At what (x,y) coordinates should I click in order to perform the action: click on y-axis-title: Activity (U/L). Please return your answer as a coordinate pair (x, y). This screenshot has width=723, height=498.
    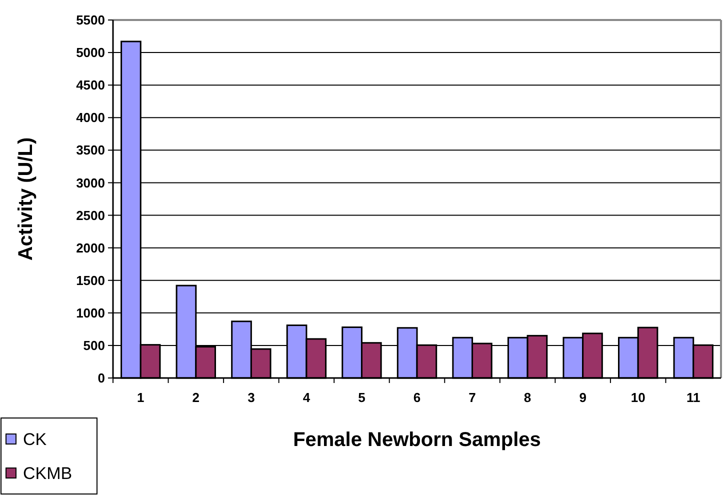
    Looking at the image, I should click on (26, 199).